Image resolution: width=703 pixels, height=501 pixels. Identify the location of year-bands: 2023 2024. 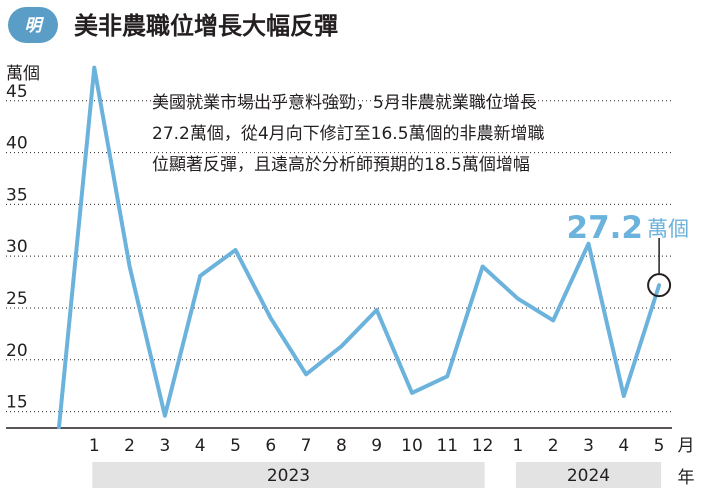
(377, 475).